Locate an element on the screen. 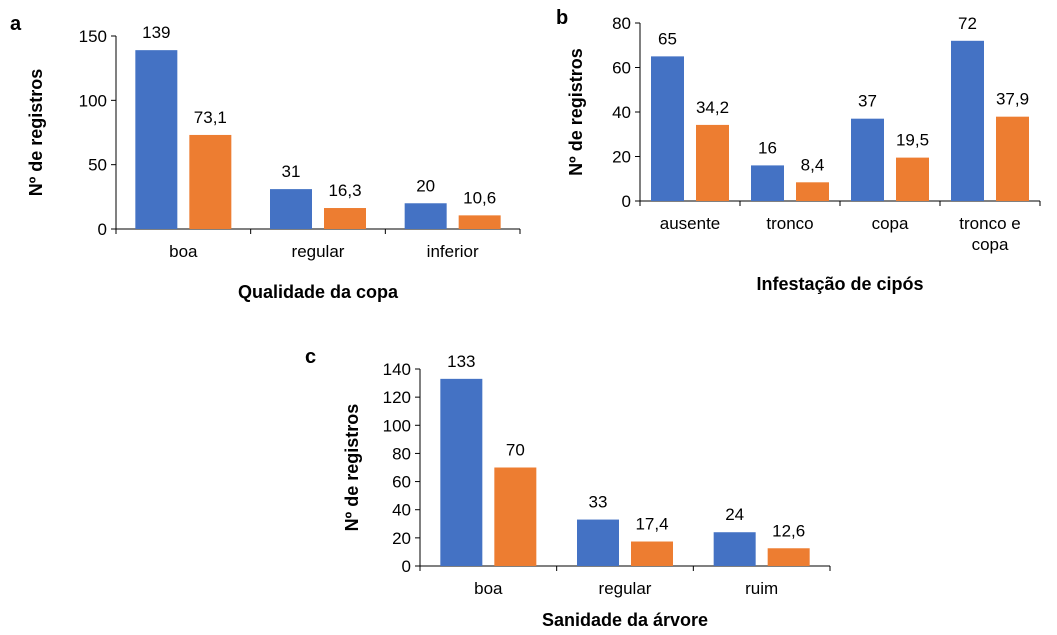 The height and width of the screenshot is (635, 1057). data-label: 10,6 is located at coordinates (479, 197).